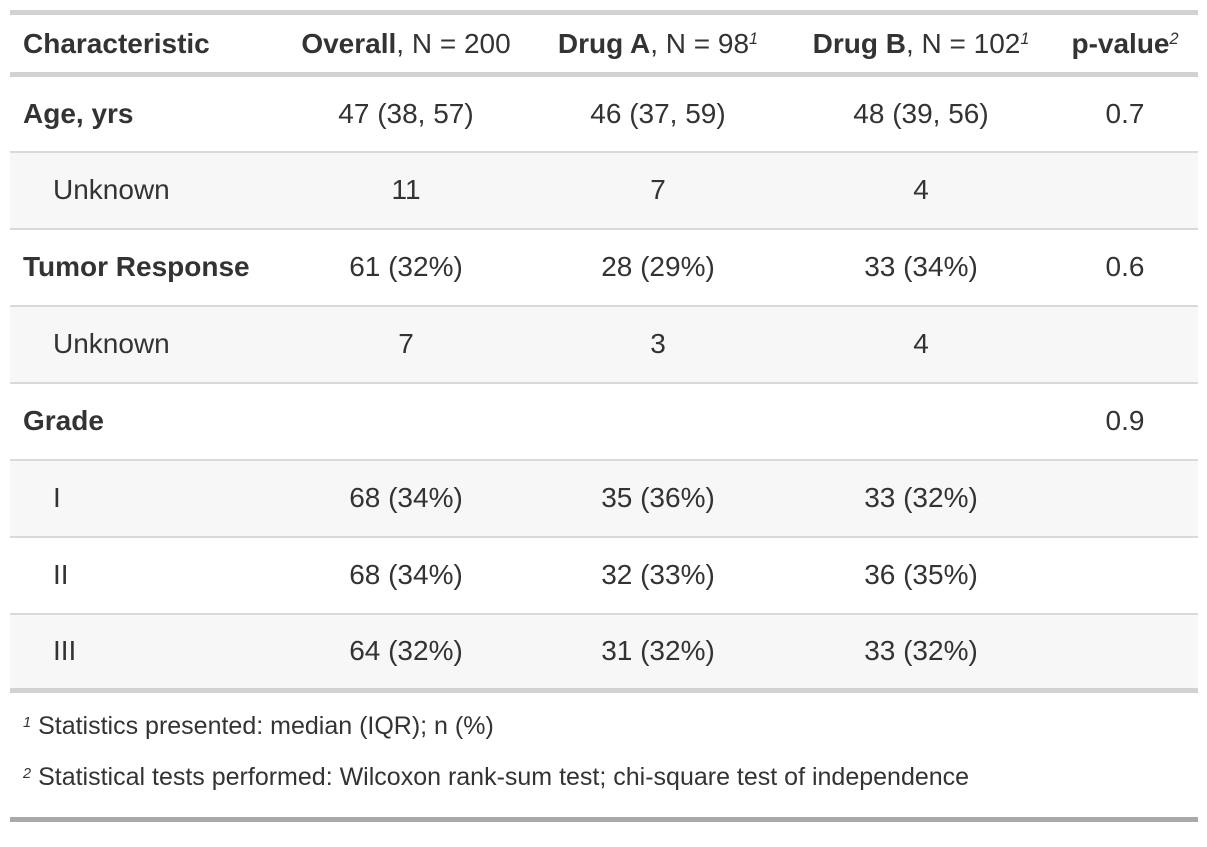 The image size is (1207, 847). Describe the element at coordinates (406, 651) in the screenshot. I see `overall-value-cell: 64 (32%)` at that location.